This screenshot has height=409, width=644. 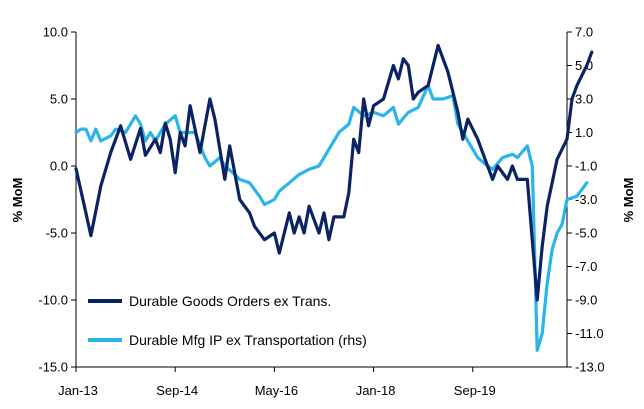 What do you see at coordinates (590, 367) in the screenshot?
I see `right-y-tick-label: -13.0` at bounding box center [590, 367].